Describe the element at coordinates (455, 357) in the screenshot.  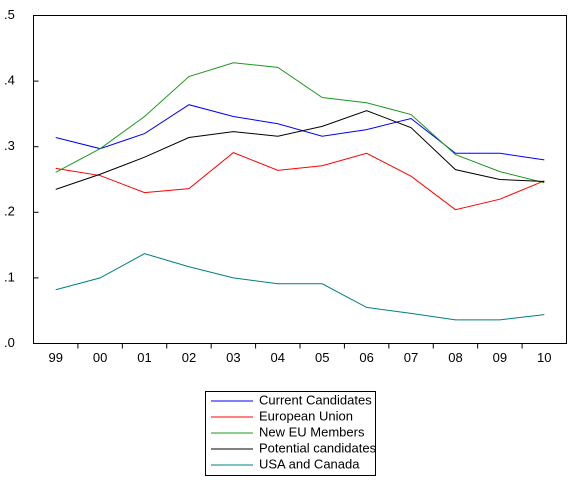
I see `x-tick-label: 08` at that location.